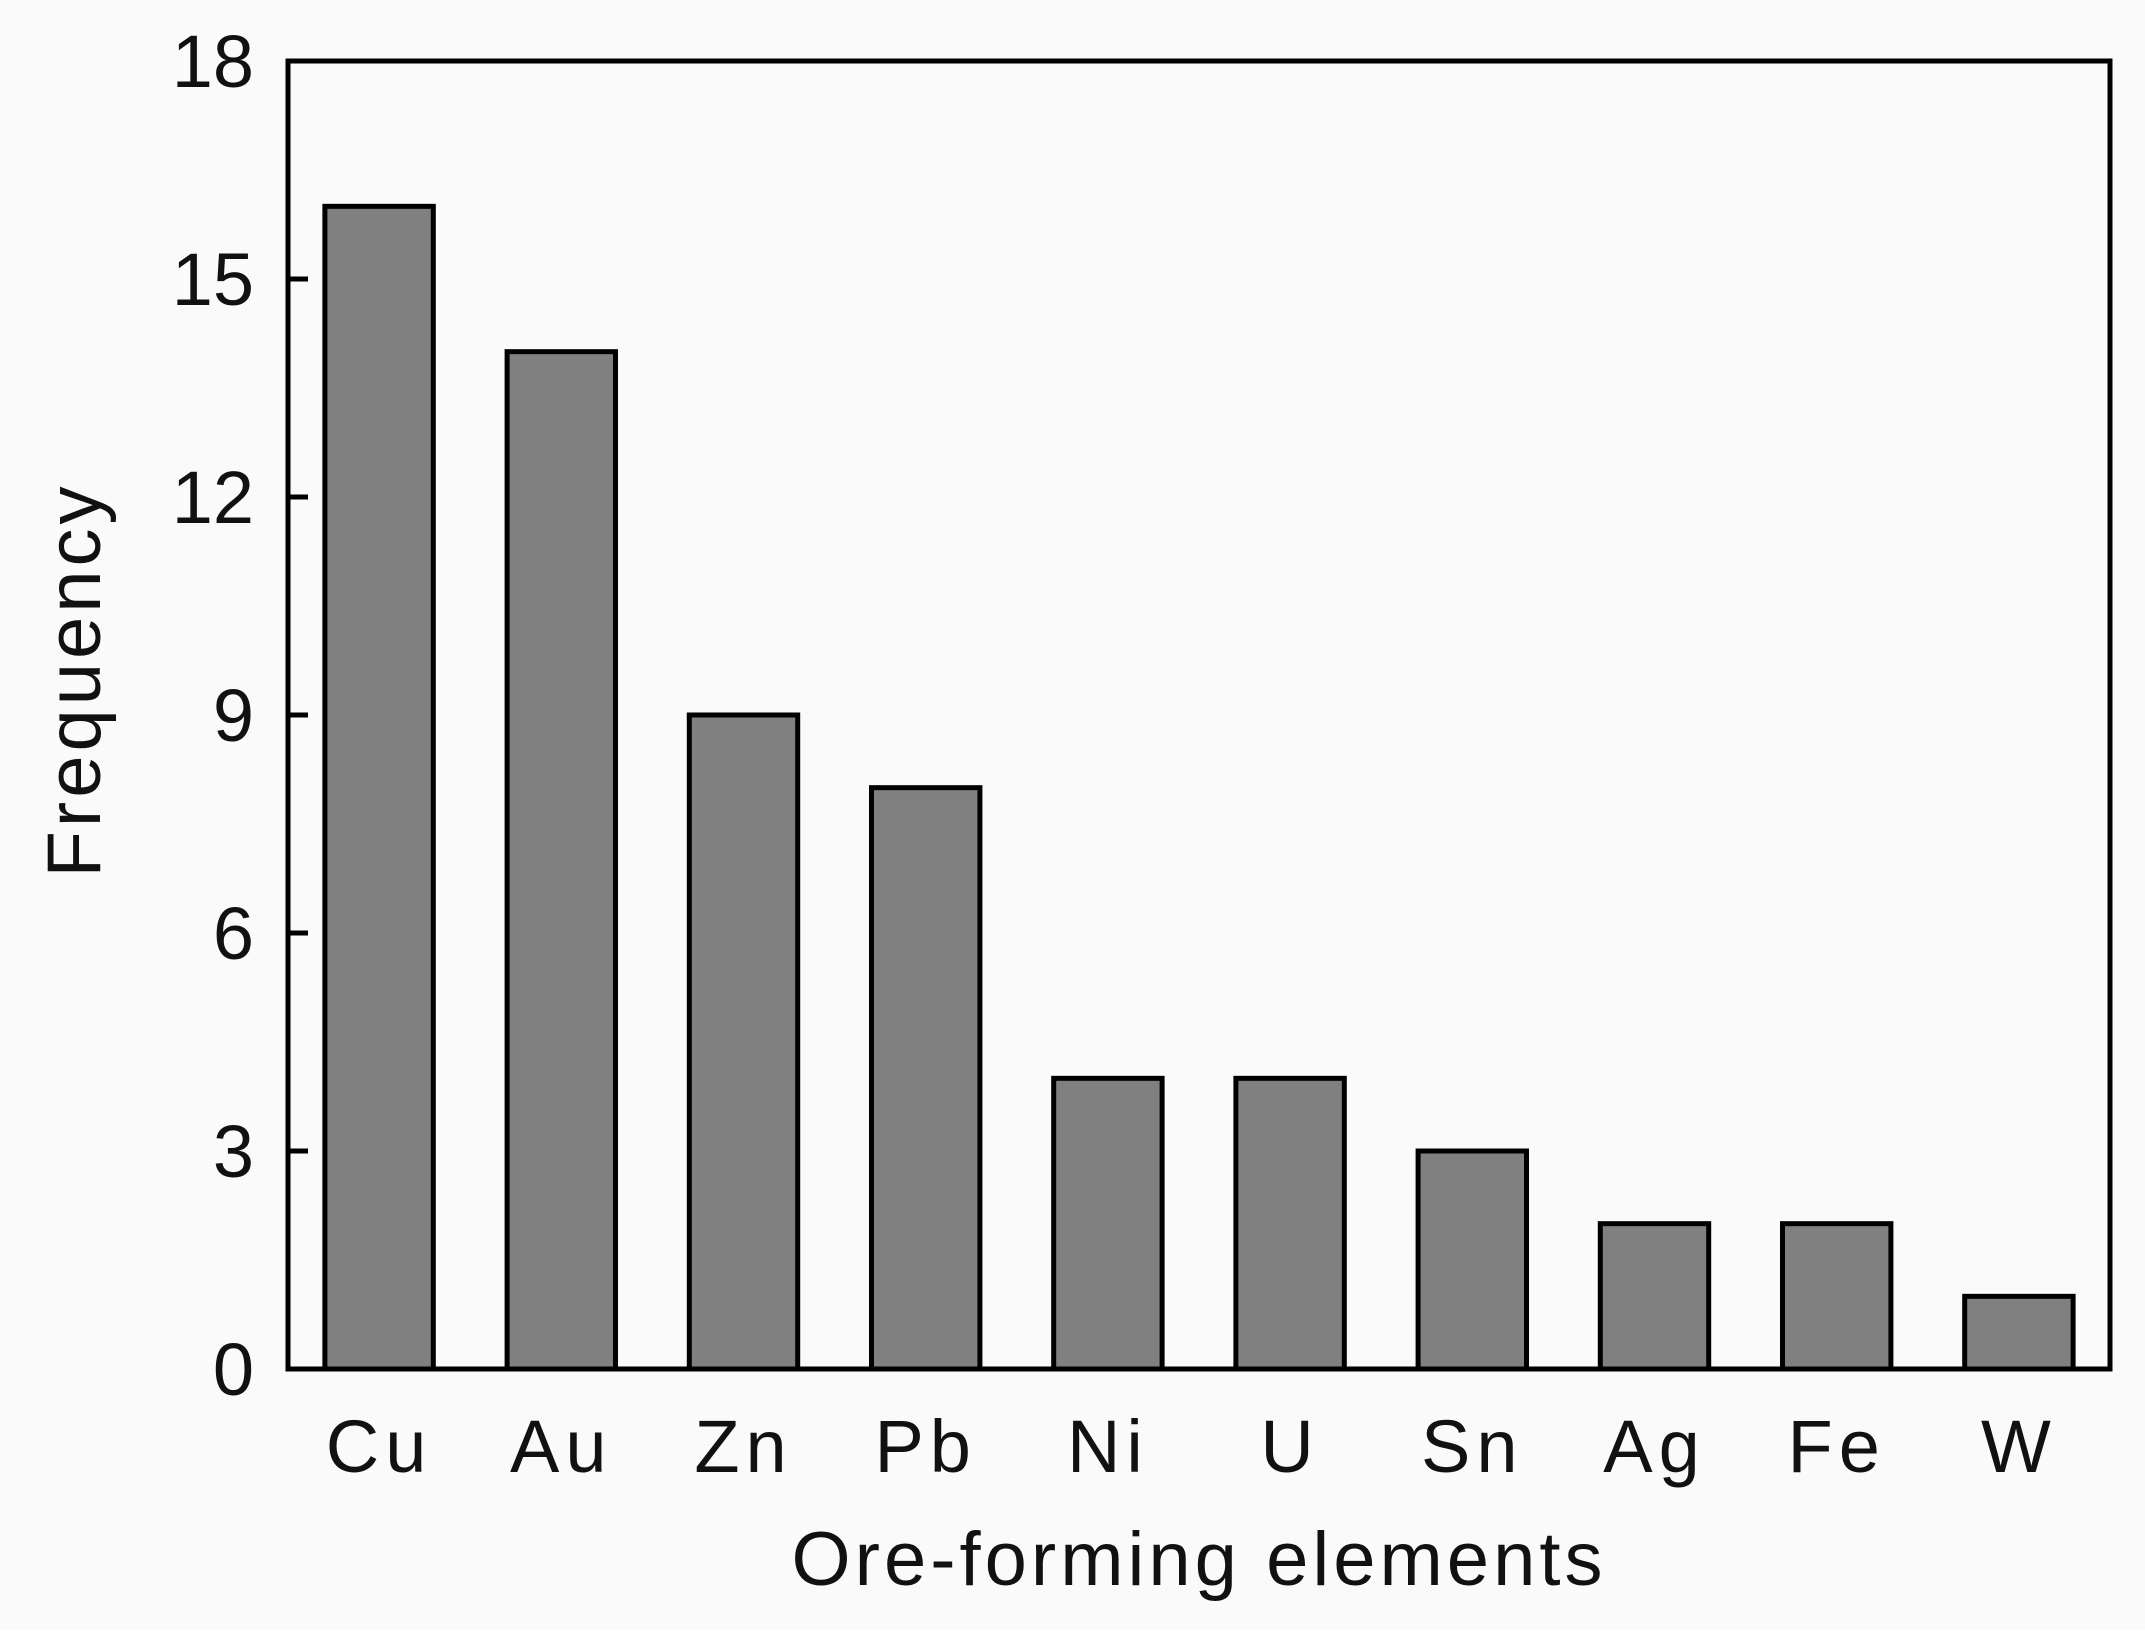 This screenshot has width=2145, height=1635. I want to click on x-category-label: U, so click(1289, 1446).